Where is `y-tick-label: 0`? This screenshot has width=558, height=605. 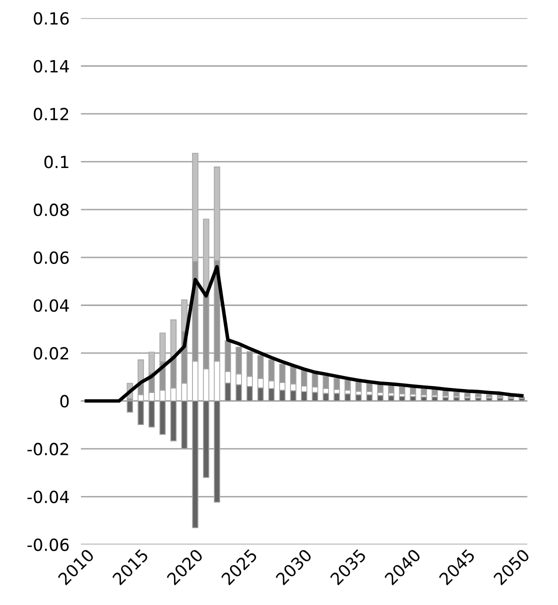 y-tick-label: 0 is located at coordinates (64, 401).